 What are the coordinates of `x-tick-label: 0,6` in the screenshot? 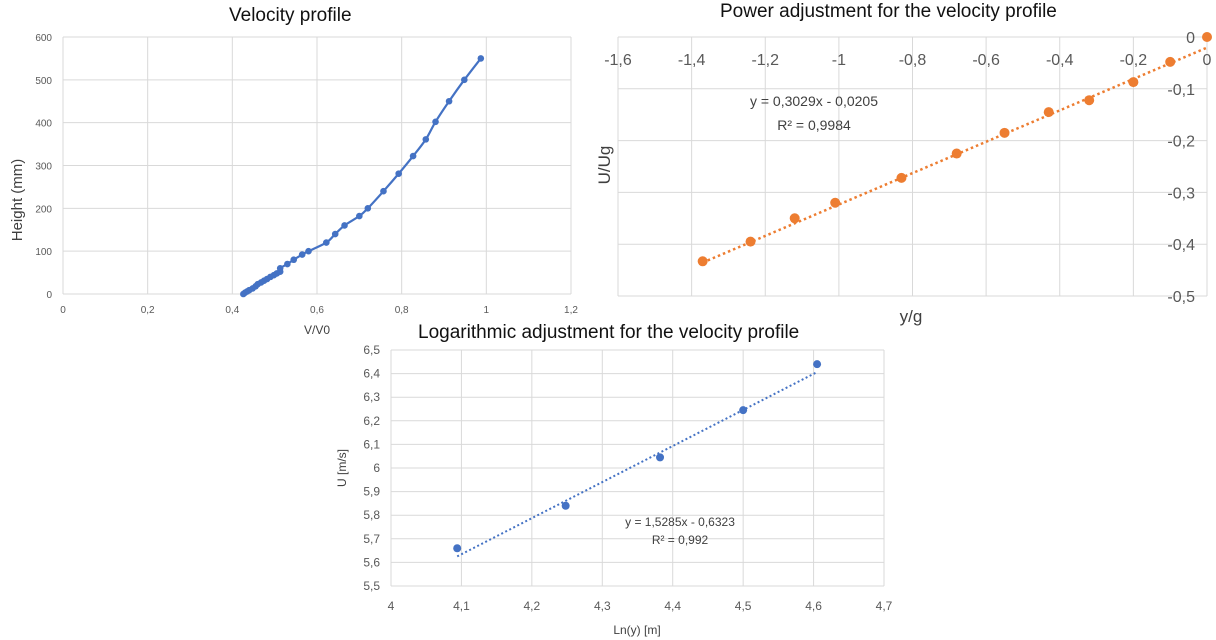 It's located at (317, 310).